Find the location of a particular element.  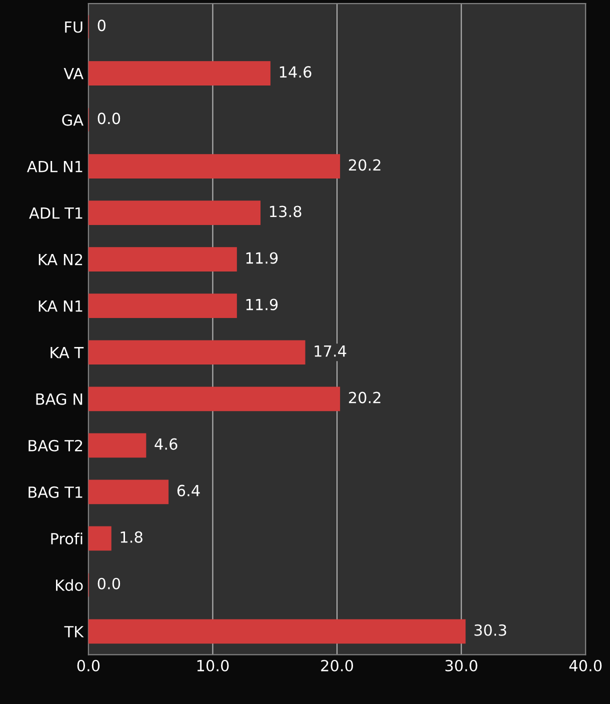

y-tick-label: Profi is located at coordinates (66, 538).